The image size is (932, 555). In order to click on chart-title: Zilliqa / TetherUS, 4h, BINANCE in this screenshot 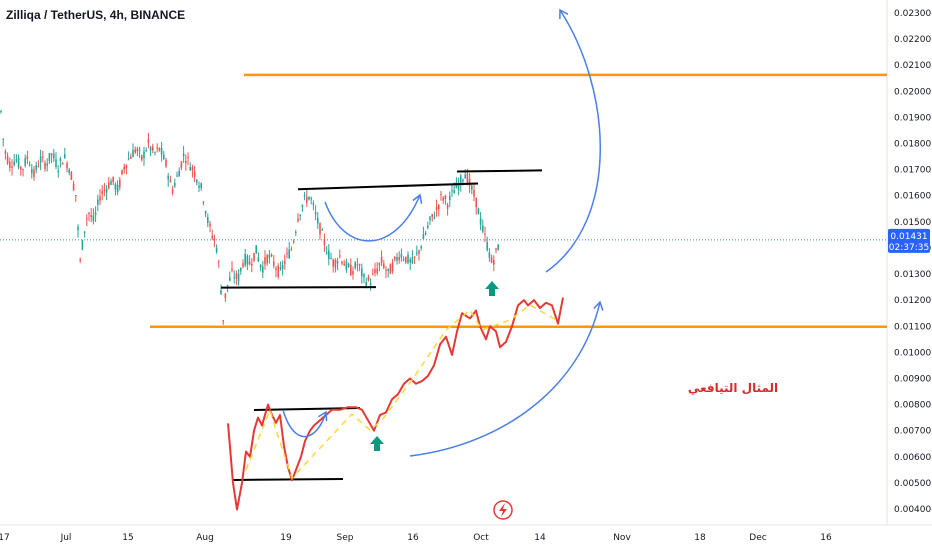, I will do `click(96, 15)`.